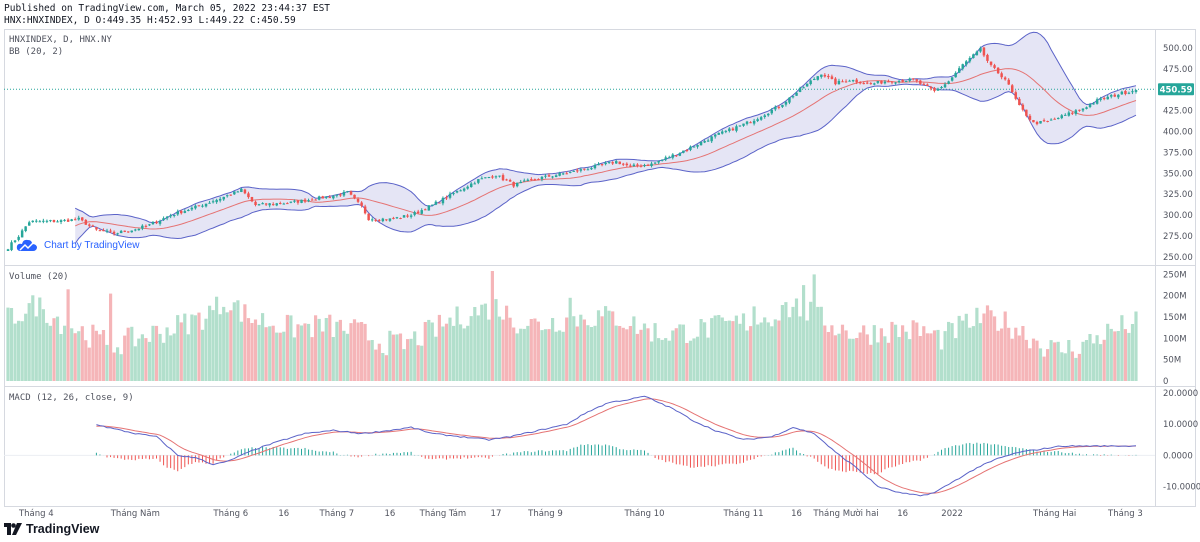 The height and width of the screenshot is (542, 1200). Describe the element at coordinates (77, 245) in the screenshot. I see `chart-watermark: Chart by TradingView` at that location.